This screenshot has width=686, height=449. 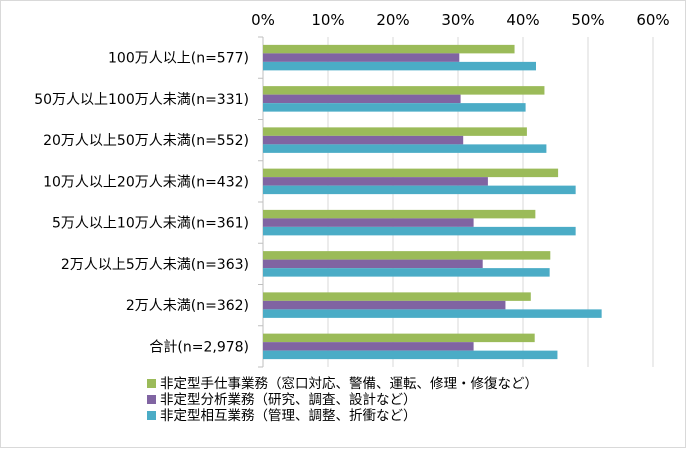 What do you see at coordinates (457, 20) in the screenshot?
I see `x-tick-label: 30%` at bounding box center [457, 20].